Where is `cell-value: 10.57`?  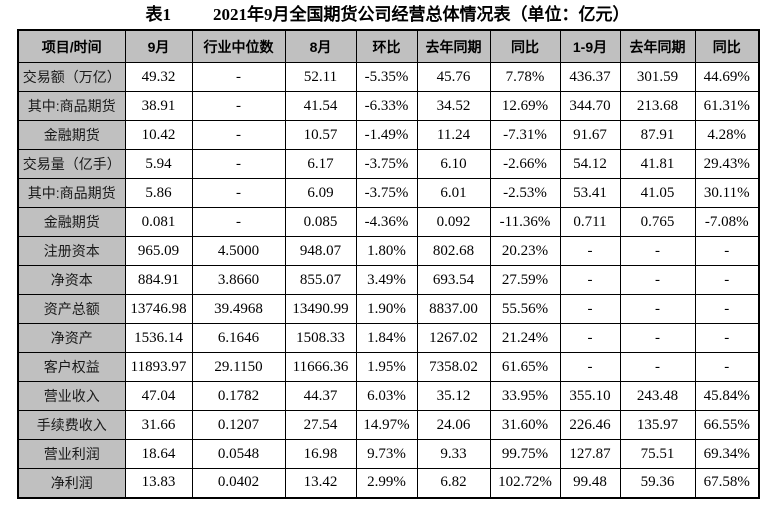
cell-value: 10.57 is located at coordinates (320, 135).